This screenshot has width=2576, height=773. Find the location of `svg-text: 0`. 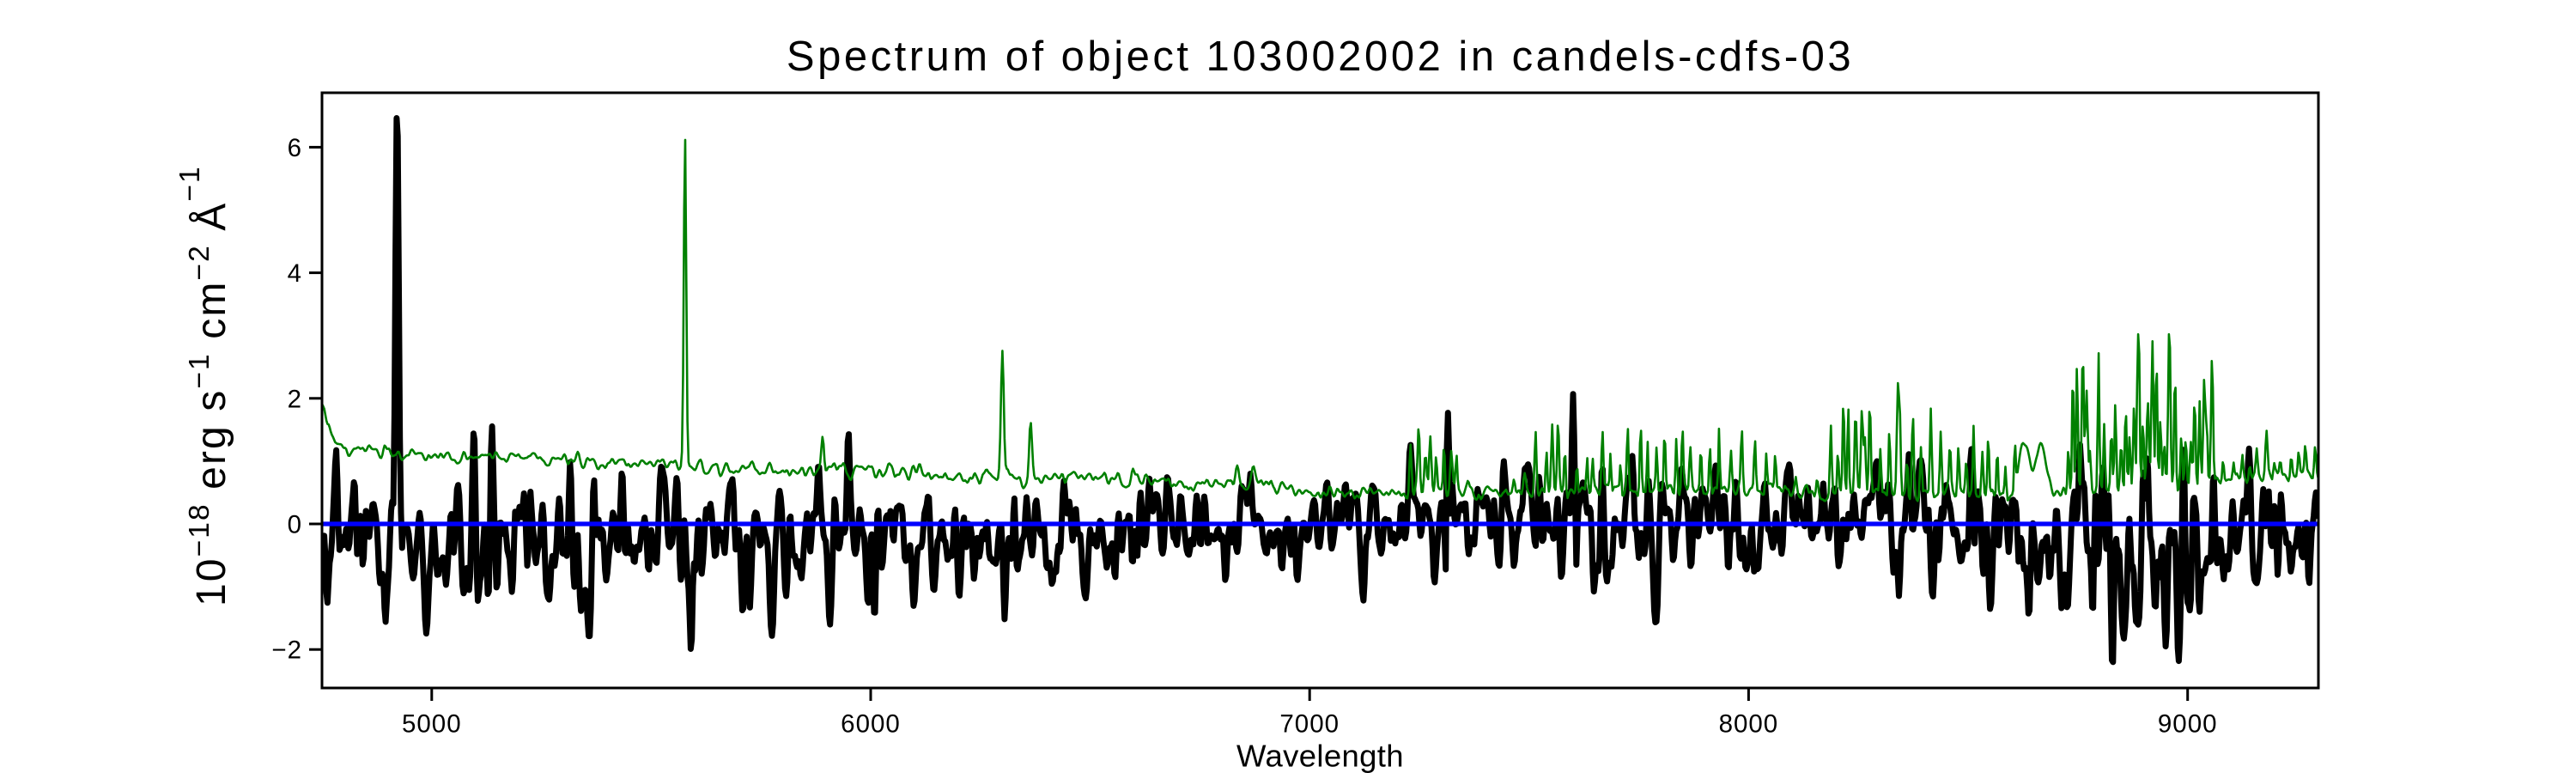

svg-text: 0 is located at coordinates (295, 525).